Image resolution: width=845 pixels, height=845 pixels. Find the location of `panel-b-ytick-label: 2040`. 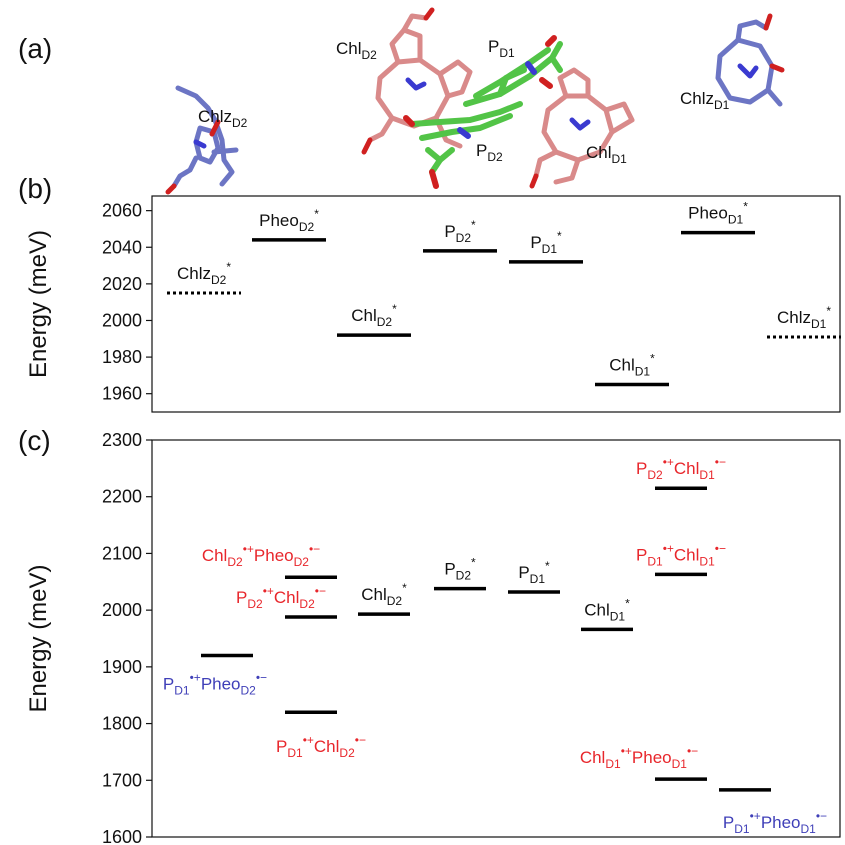

panel-b-ytick-label: 2040 is located at coordinates (122, 247).